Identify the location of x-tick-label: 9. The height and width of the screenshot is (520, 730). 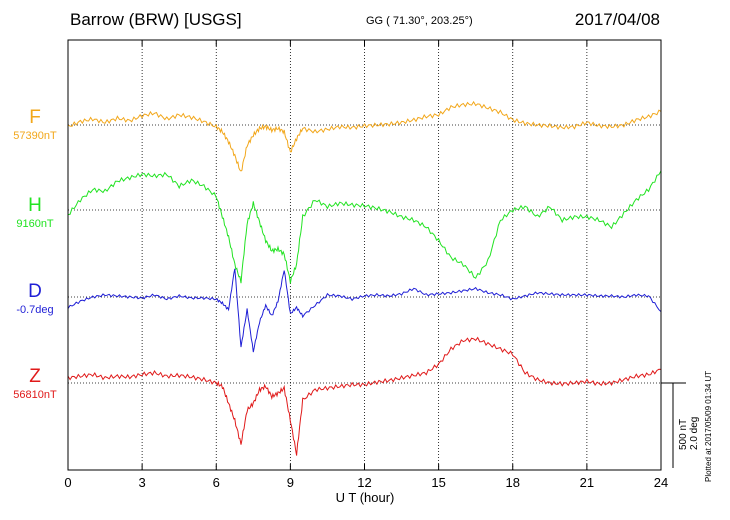
(290, 482).